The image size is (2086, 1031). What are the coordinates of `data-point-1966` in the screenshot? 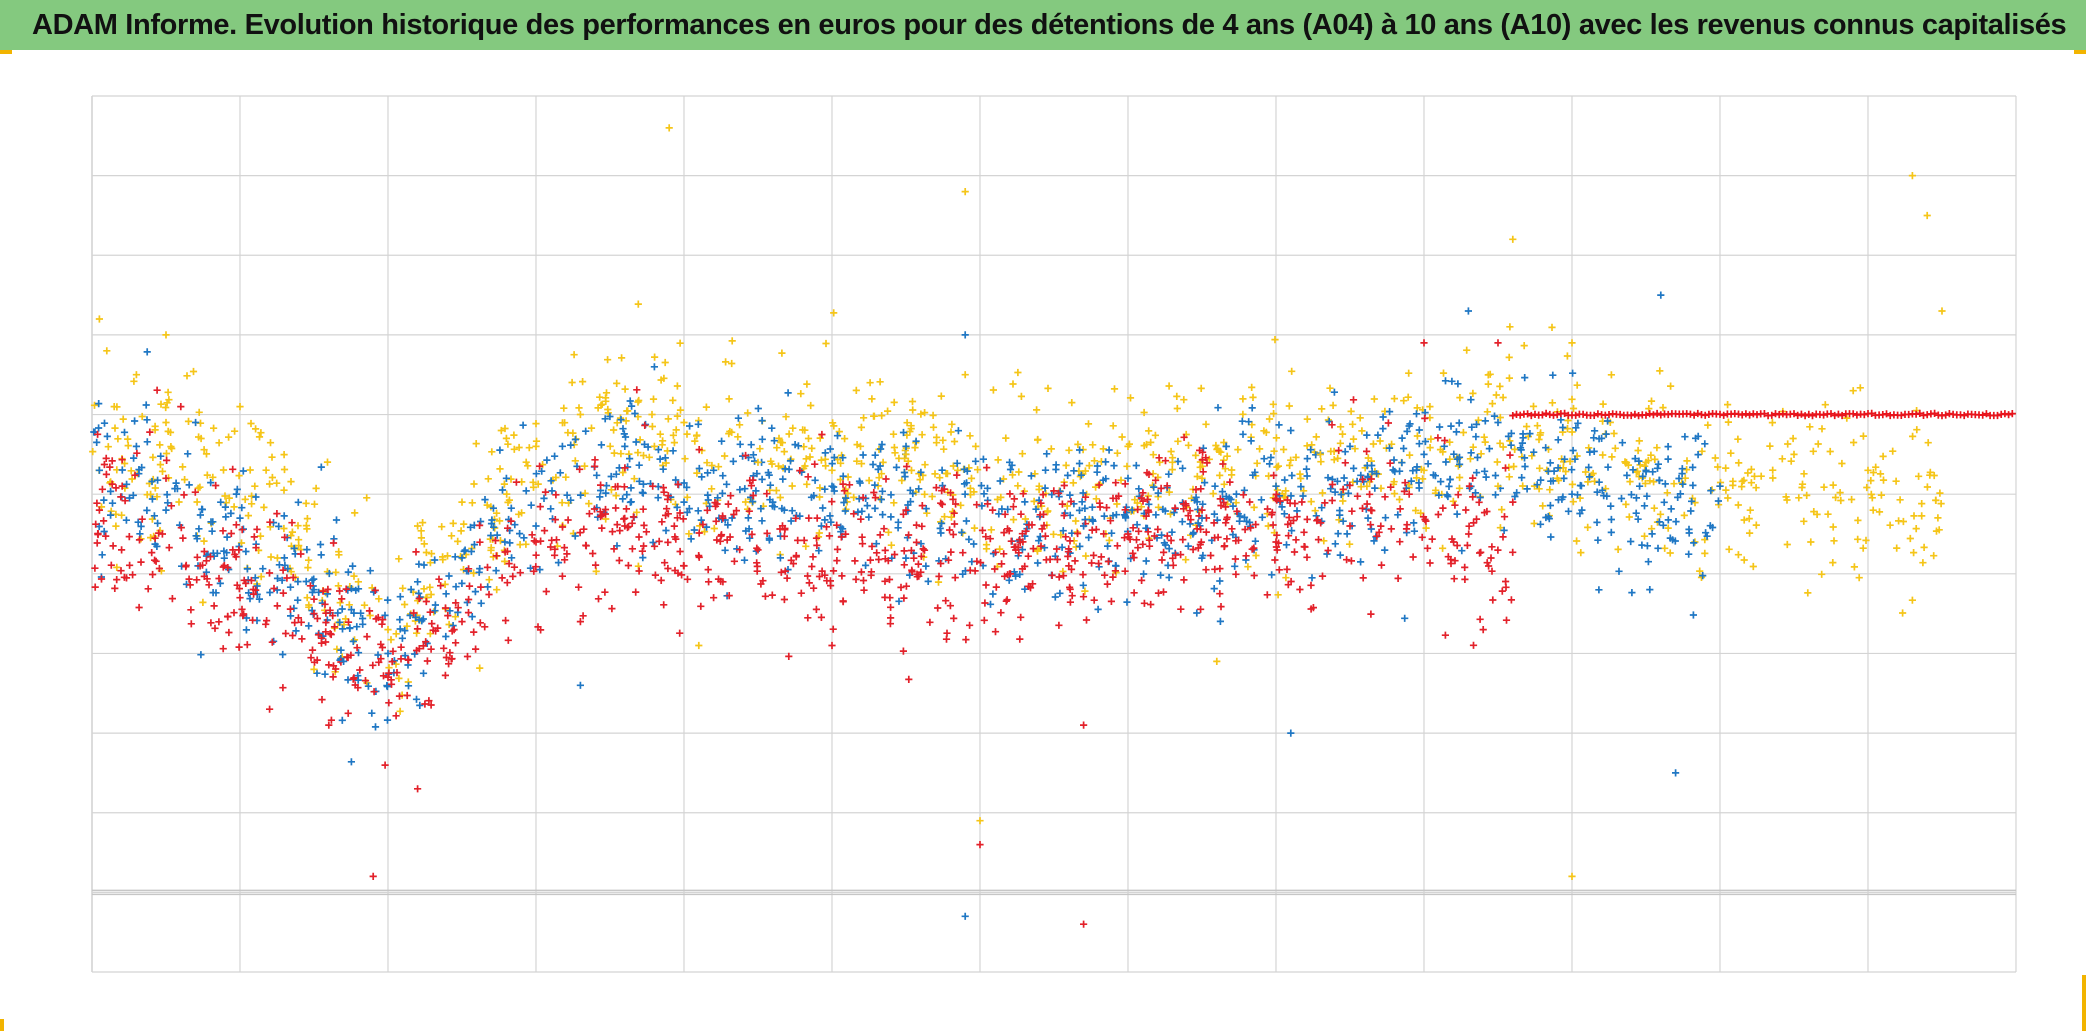 It's located at (1301, 487).